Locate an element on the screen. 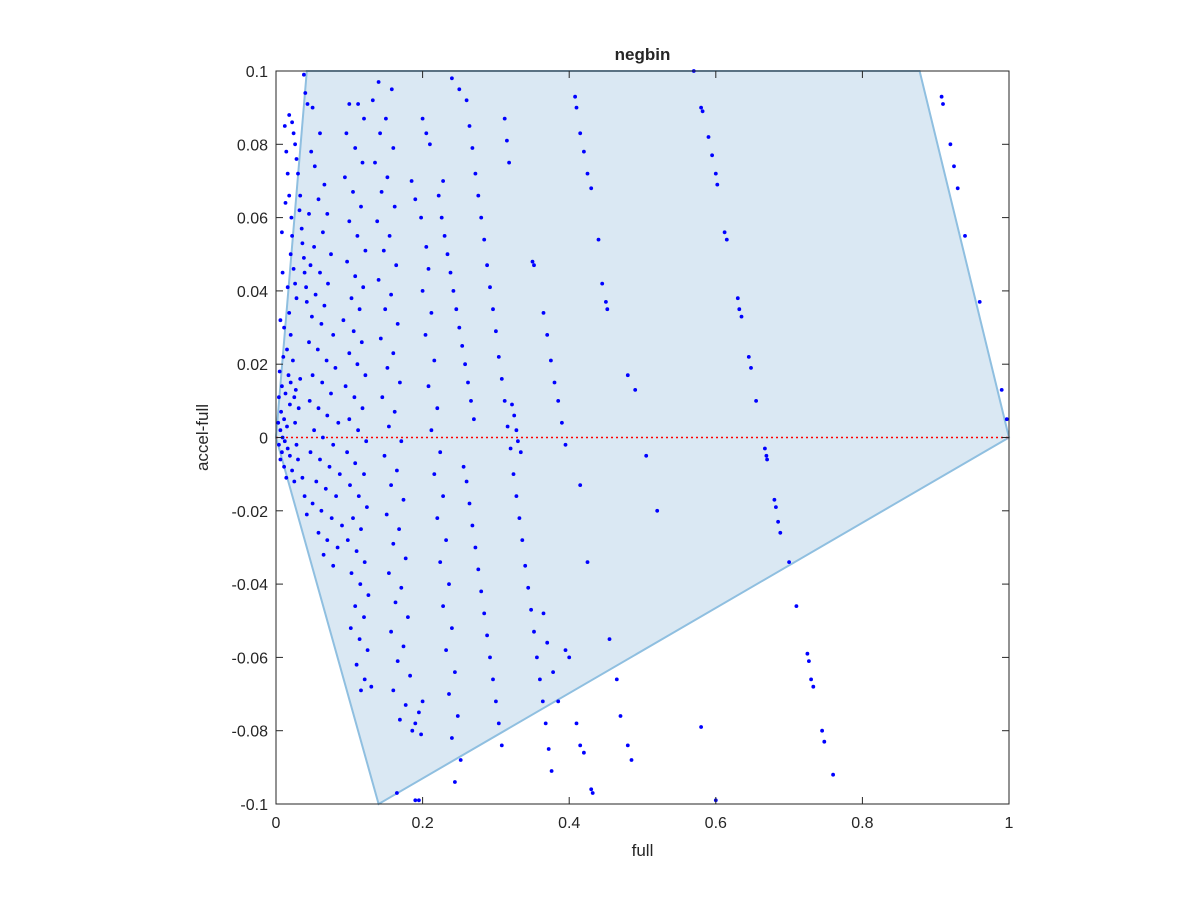 The width and height of the screenshot is (1200, 900). x-tick-label: 0.4 is located at coordinates (569, 823).